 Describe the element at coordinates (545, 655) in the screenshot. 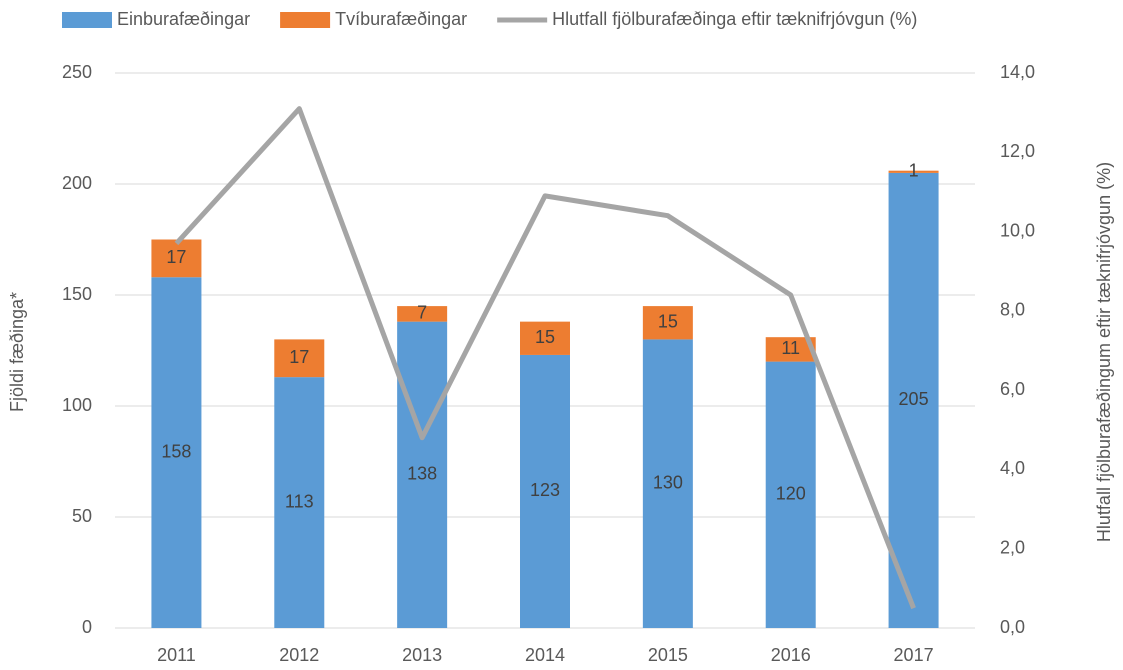

I see `x-tick-label: 2014` at that location.